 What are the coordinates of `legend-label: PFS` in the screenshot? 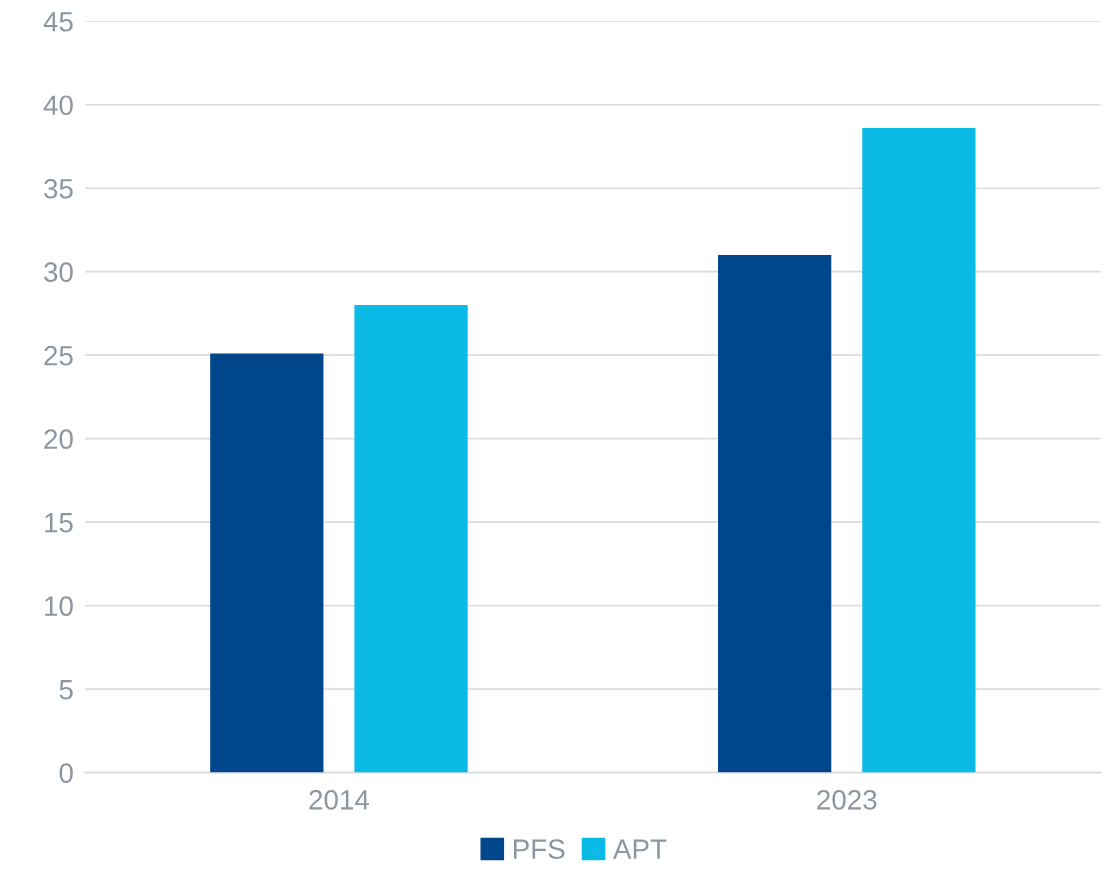 It's located at (539, 849).